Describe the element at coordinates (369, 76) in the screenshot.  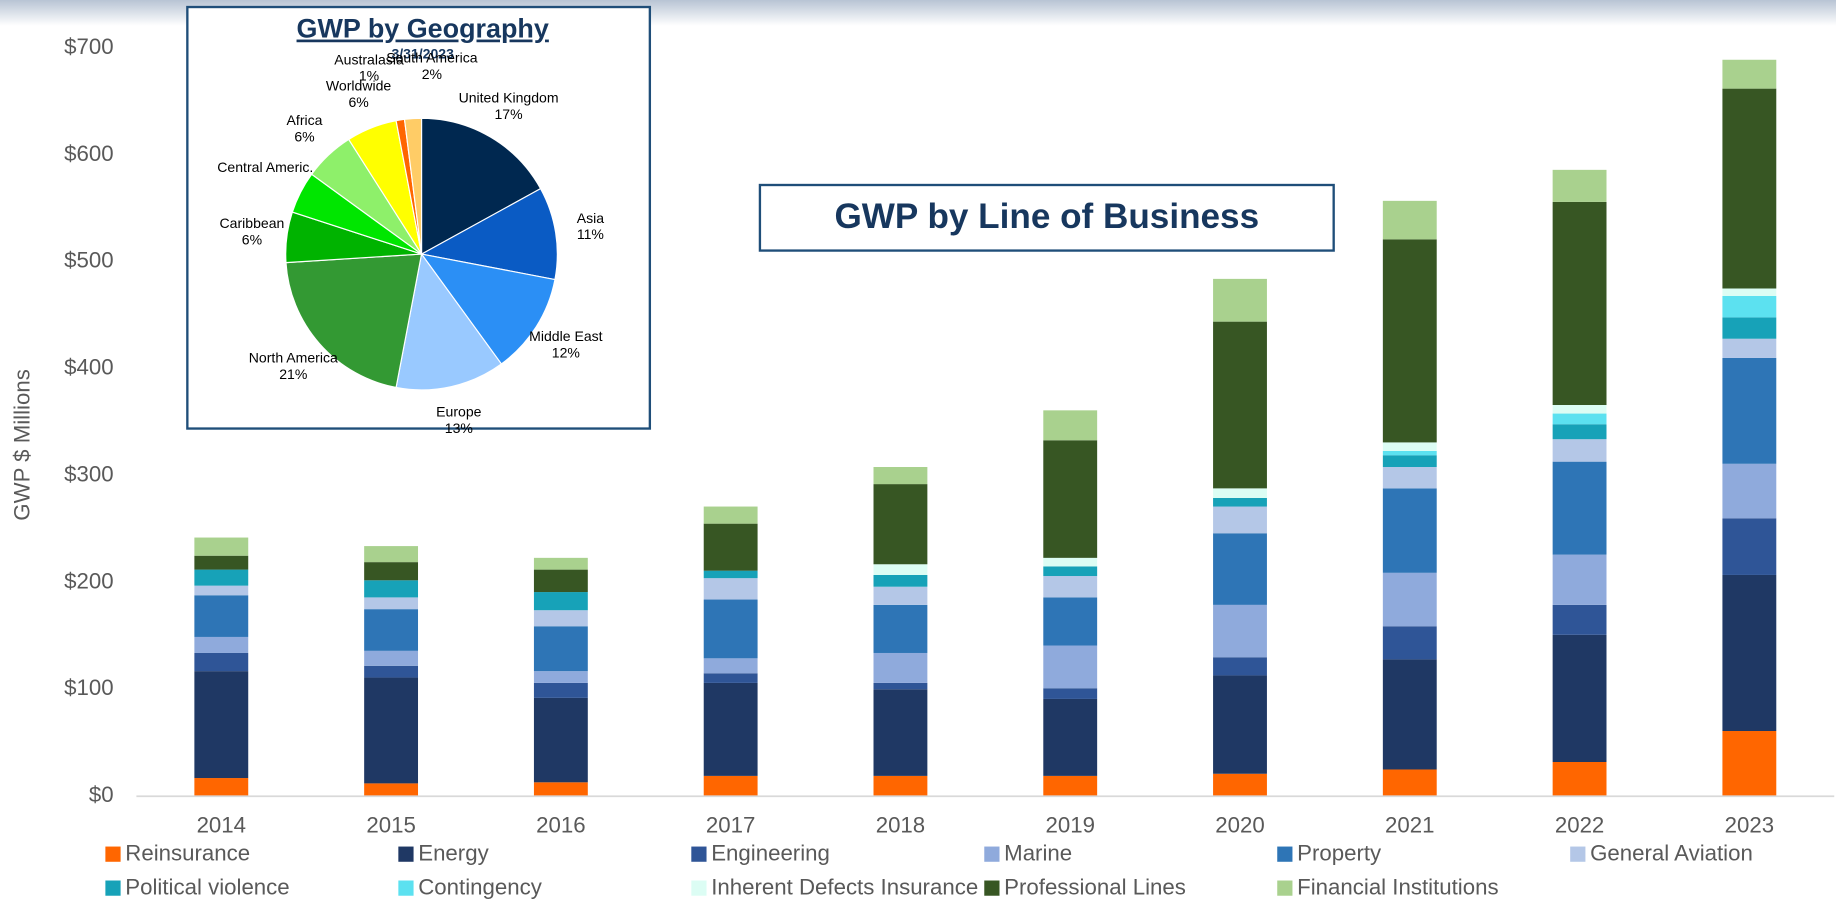
I see `pie-value-label: 1%` at that location.